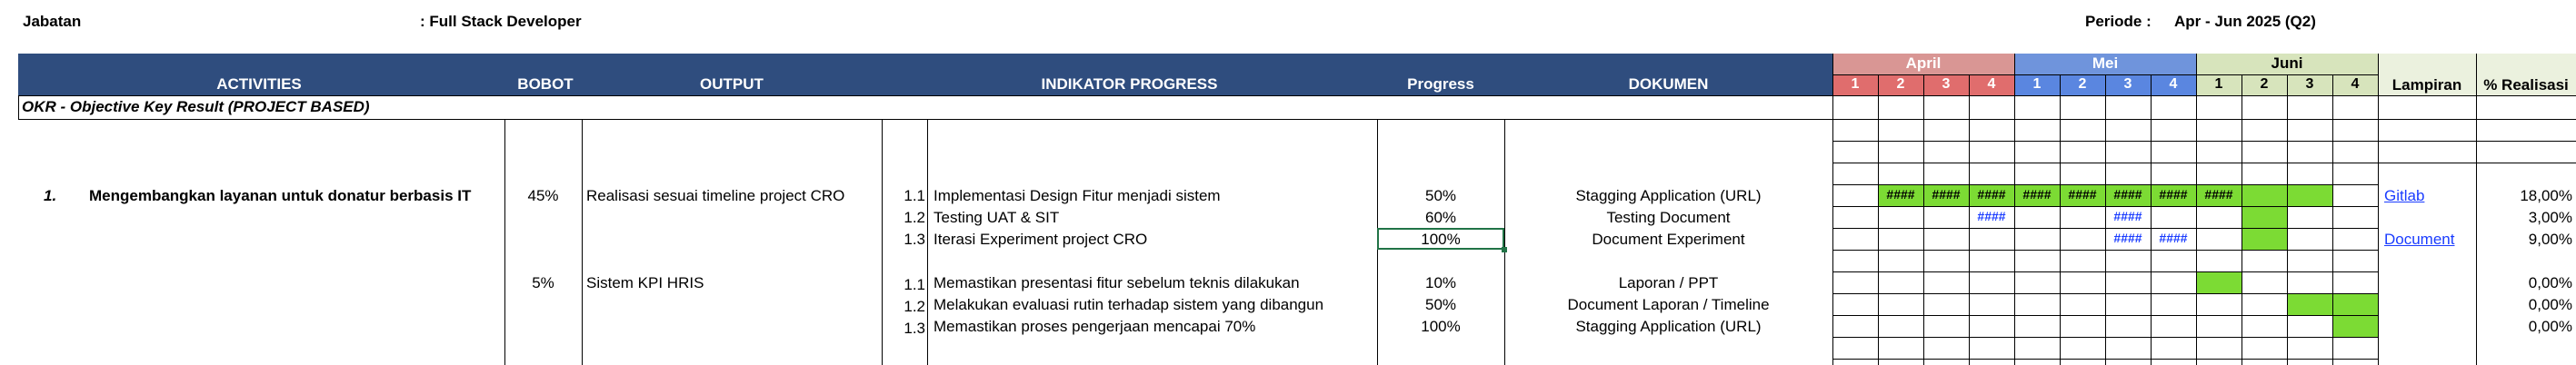  What do you see at coordinates (52, 21) in the screenshot?
I see `jabatan-label: Jabatan` at bounding box center [52, 21].